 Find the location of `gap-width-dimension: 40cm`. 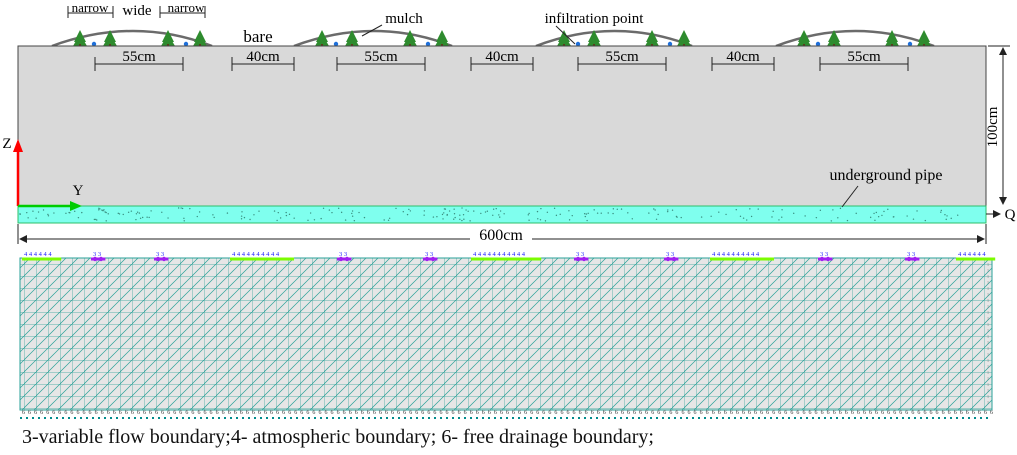

gap-width-dimension: 40cm is located at coordinates (743, 60).